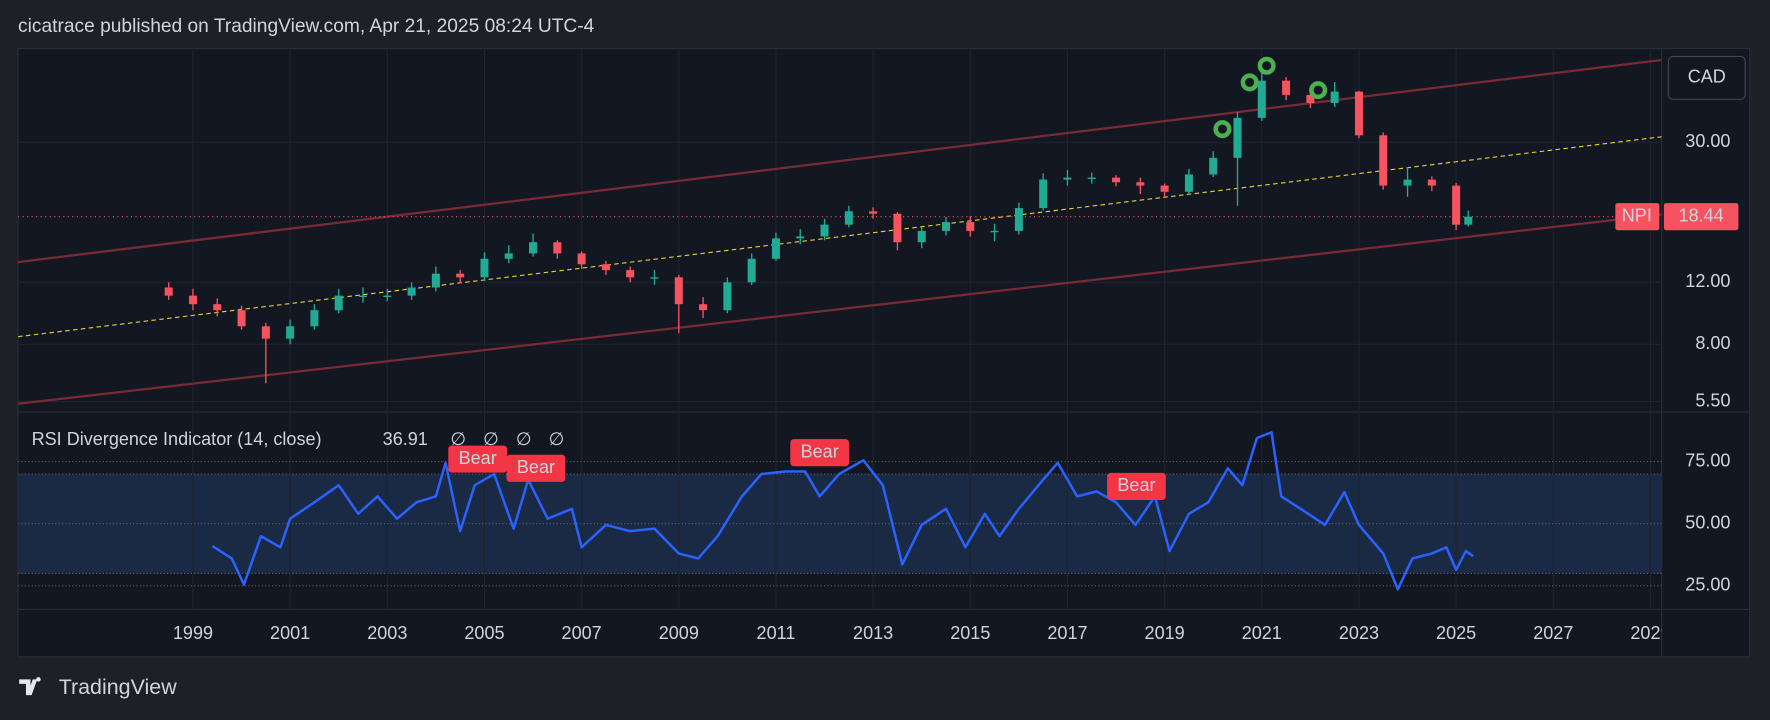 This screenshot has width=1770, height=720. I want to click on symbol-label: NPI, so click(1637, 215).